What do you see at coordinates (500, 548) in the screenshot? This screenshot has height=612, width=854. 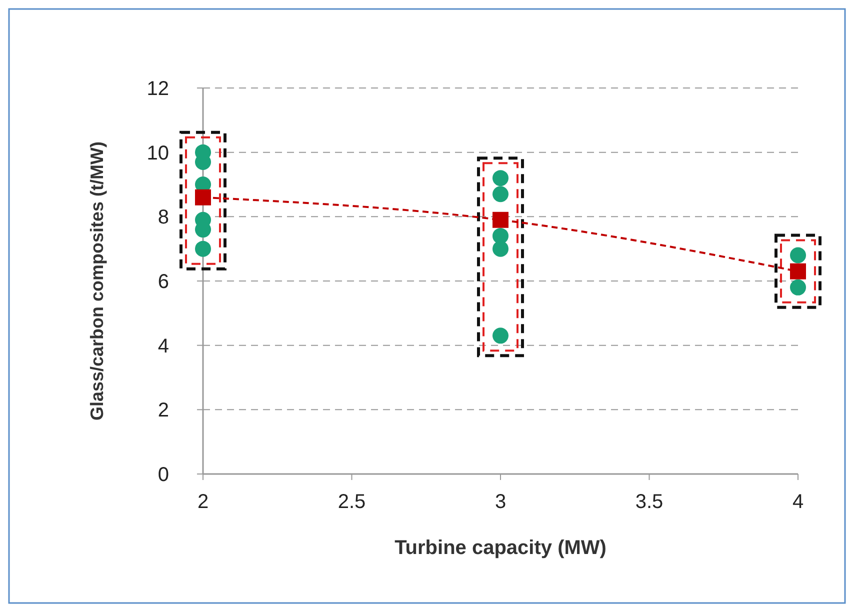 I see `x-axis-title: Turbine capacity (MW)` at bounding box center [500, 548].